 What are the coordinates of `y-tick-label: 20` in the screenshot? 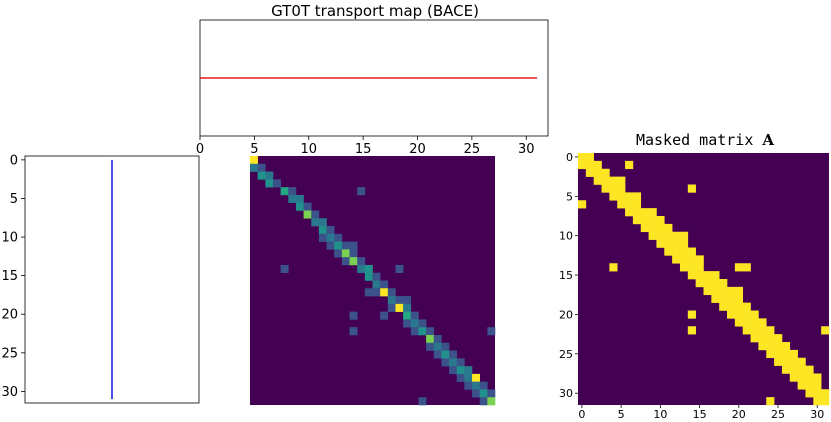 It's located at (9, 315).